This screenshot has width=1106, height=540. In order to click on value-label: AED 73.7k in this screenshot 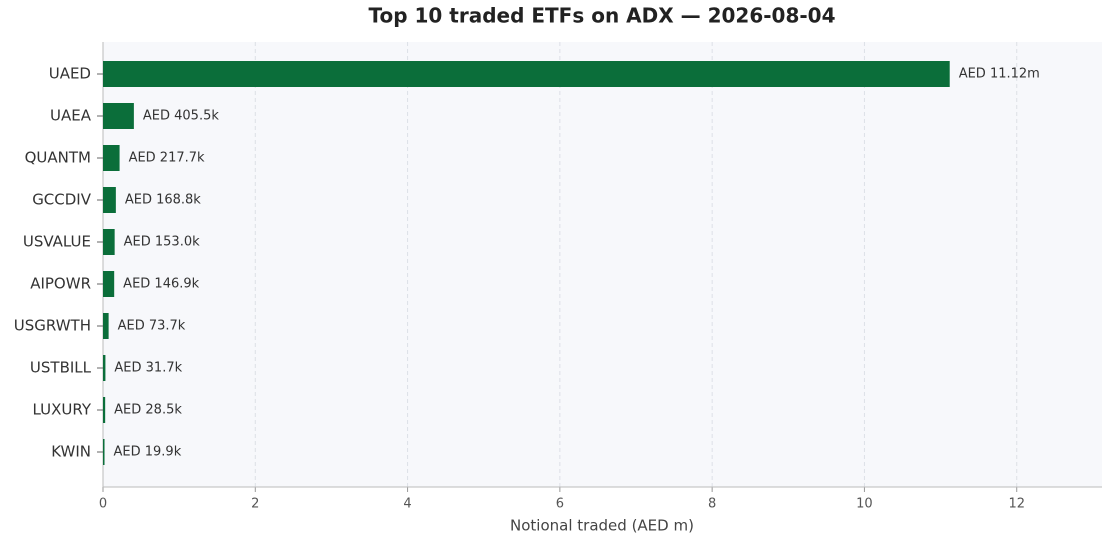, I will do `click(152, 326)`.